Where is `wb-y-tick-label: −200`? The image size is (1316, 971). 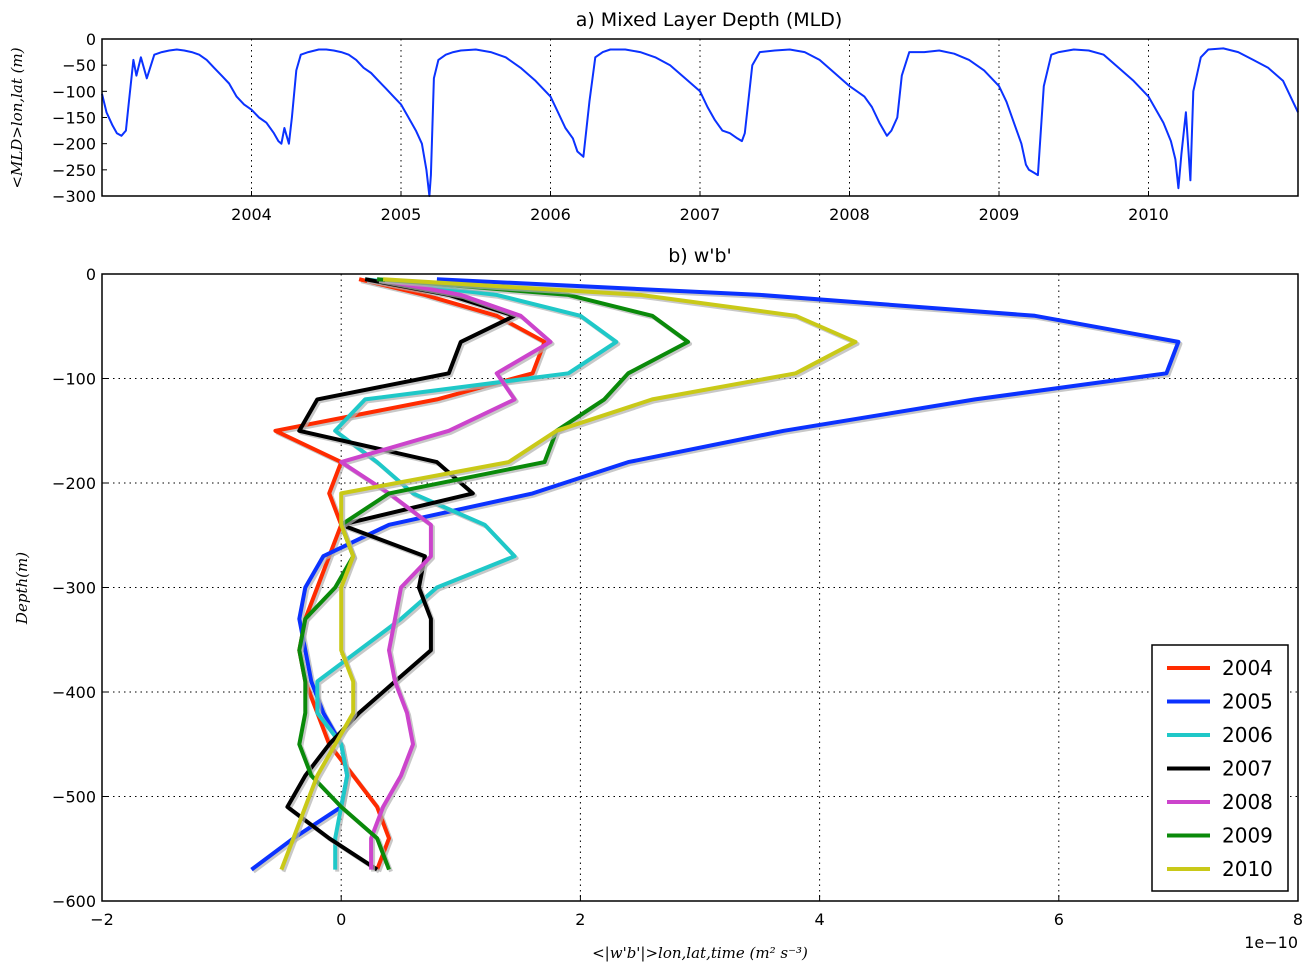 wb-y-tick-label: −200 is located at coordinates (74, 483).